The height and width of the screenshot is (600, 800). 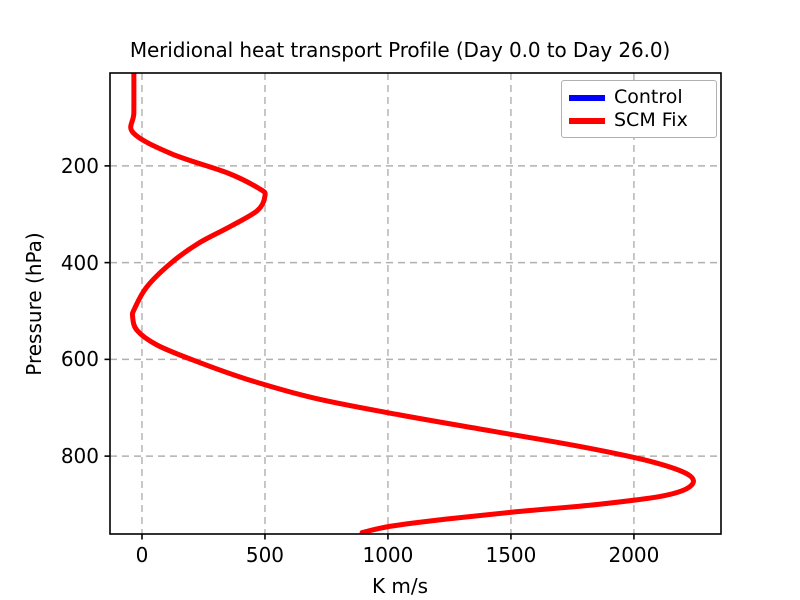 What do you see at coordinates (79, 359) in the screenshot?
I see `y-tick-label: 600` at bounding box center [79, 359].